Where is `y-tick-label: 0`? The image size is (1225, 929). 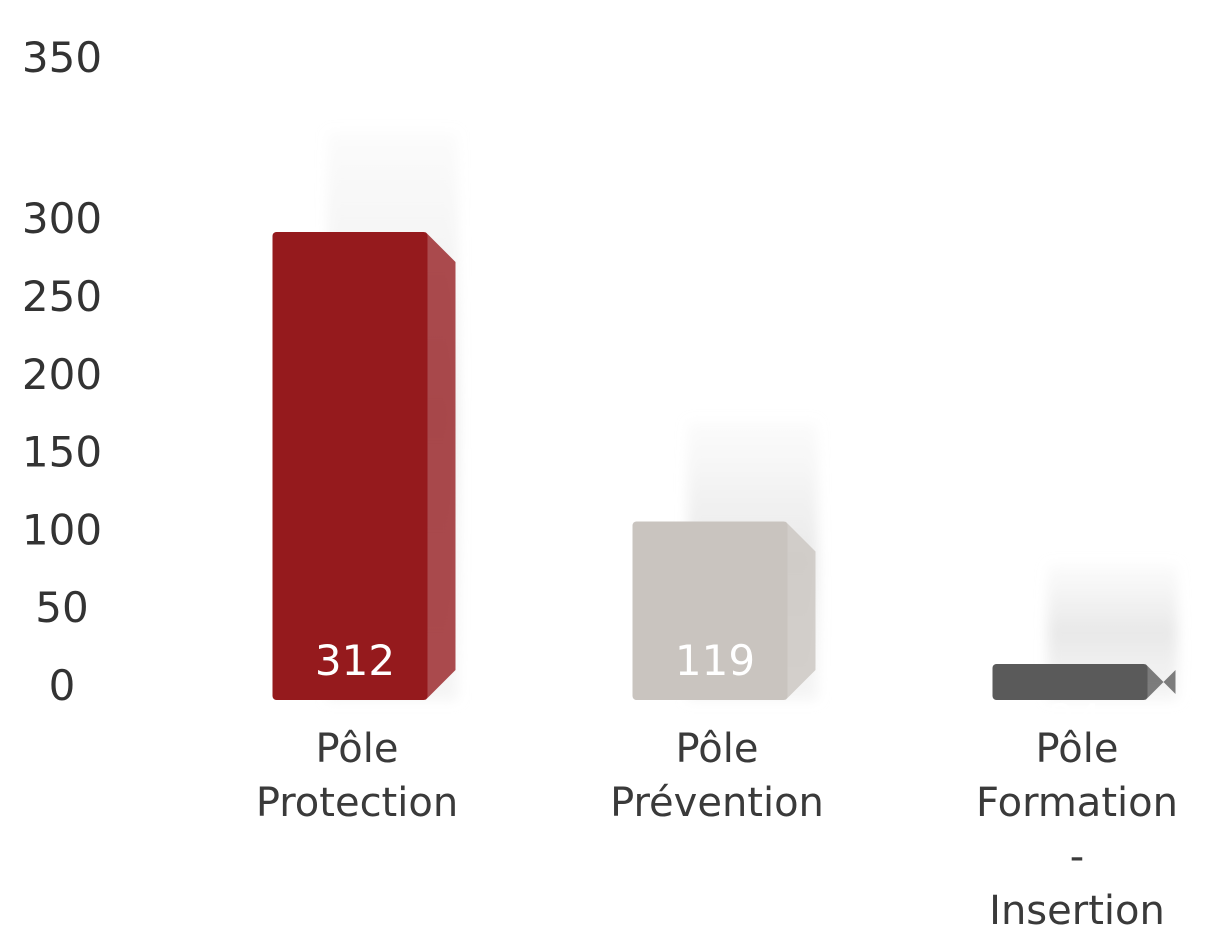 y-tick-label: 0 is located at coordinates (62, 685).